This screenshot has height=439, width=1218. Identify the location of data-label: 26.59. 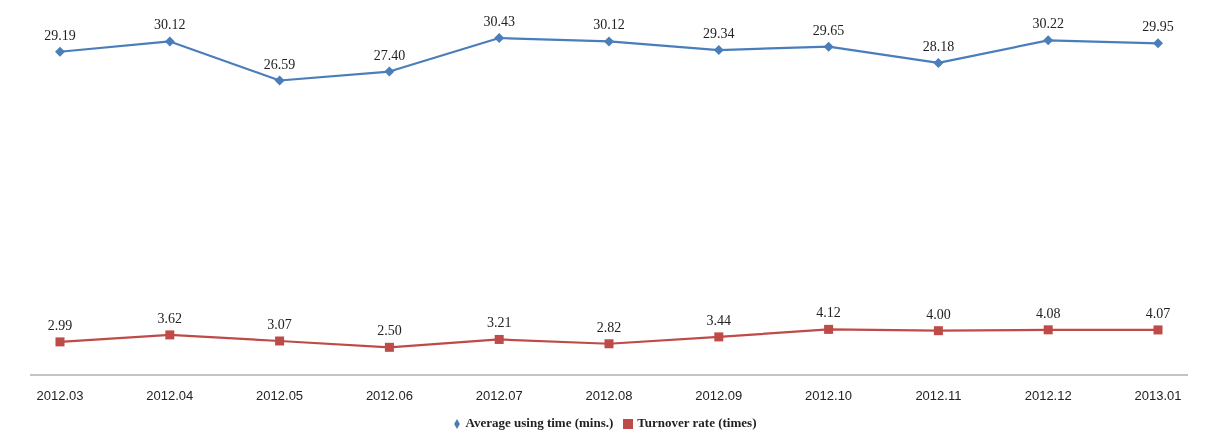
(279, 64).